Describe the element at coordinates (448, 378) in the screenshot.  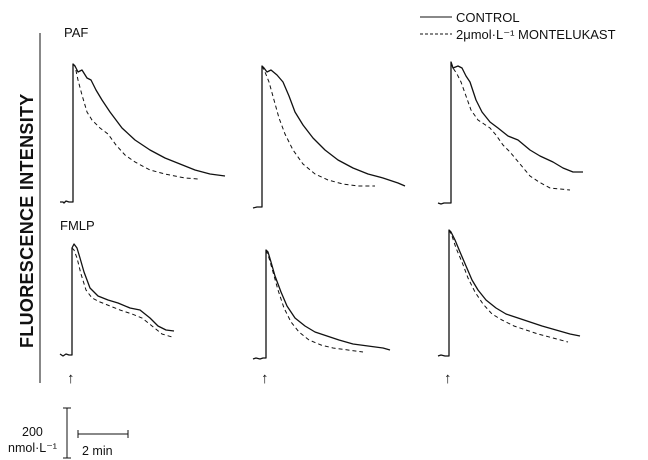
I see `stimulus-arrow-3: ↑` at that location.